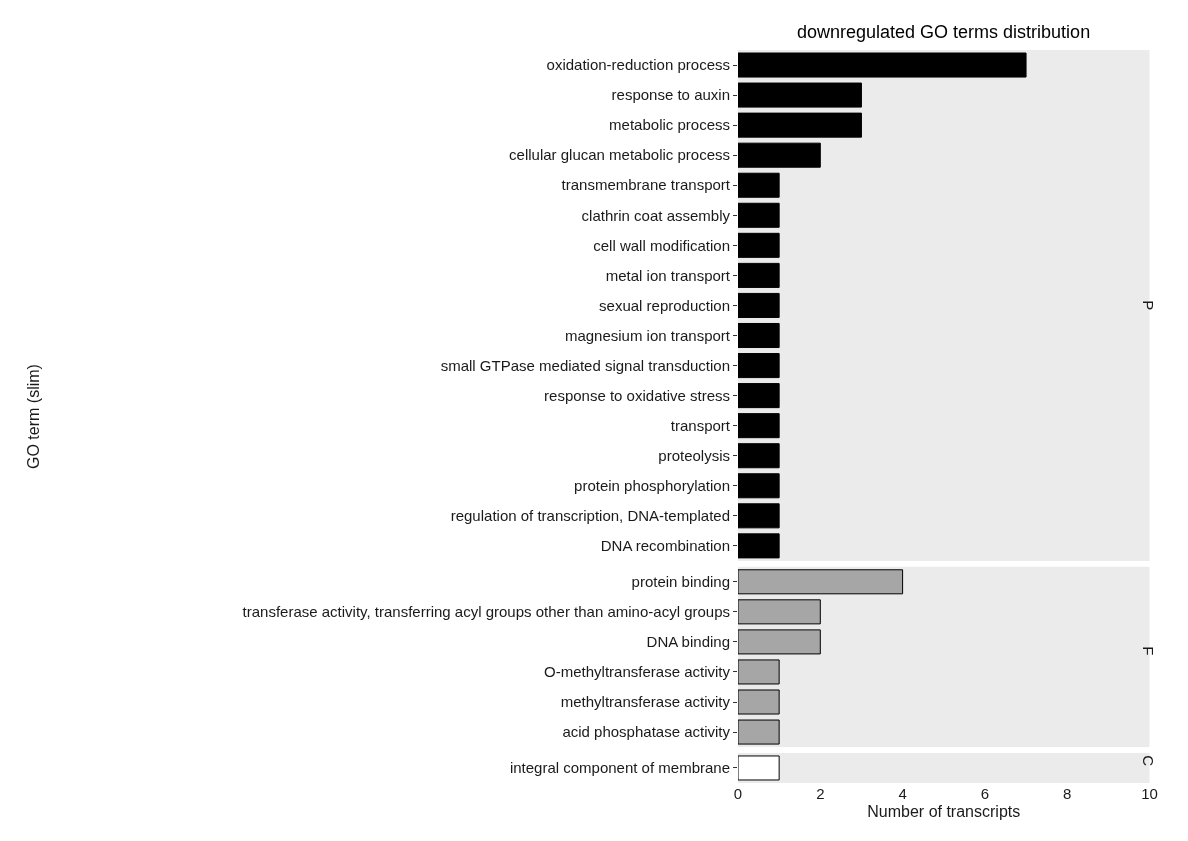  What do you see at coordinates (637, 672) in the screenshot?
I see `y-tick-label: O-methyltransferase activity` at bounding box center [637, 672].